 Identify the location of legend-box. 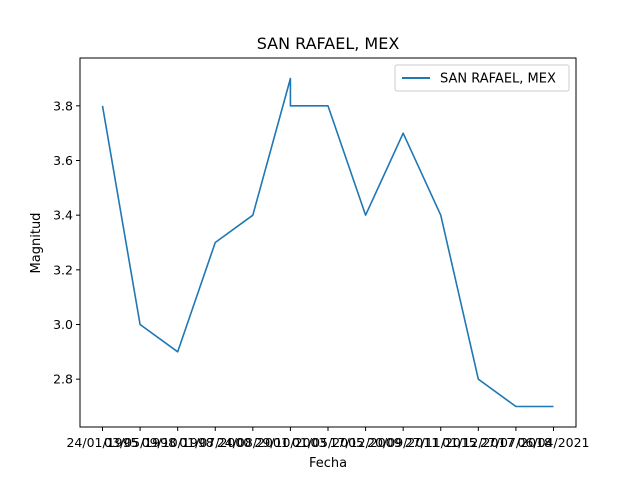
(482, 78).